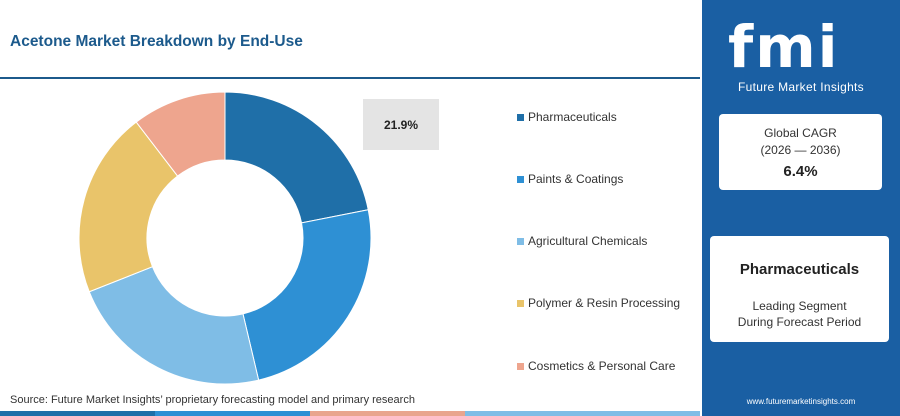 Image resolution: width=900 pixels, height=416 pixels. Describe the element at coordinates (572, 117) in the screenshot. I see `legend-label: Pharmaceuticals` at that location.